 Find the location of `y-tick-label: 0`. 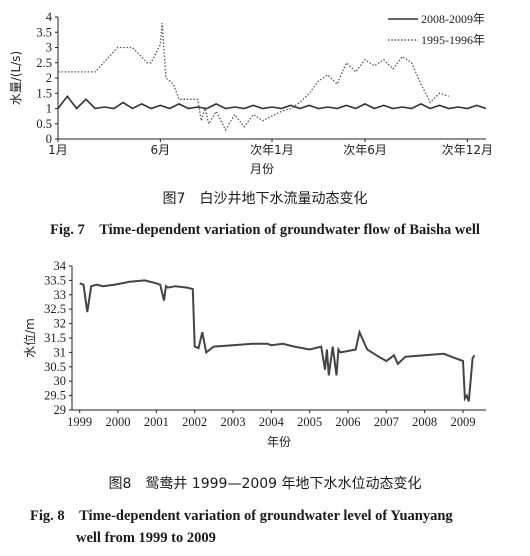

y-tick-label: 0 is located at coordinates (49, 139).